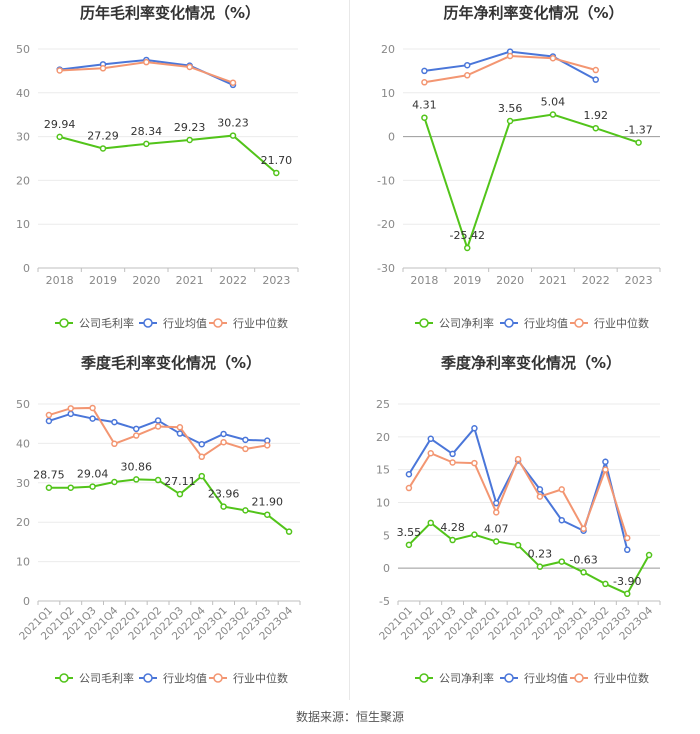 This screenshot has height=734, width=700. What do you see at coordinates (49, 475) in the screenshot?
I see `data-label: 28.75` at bounding box center [49, 475].